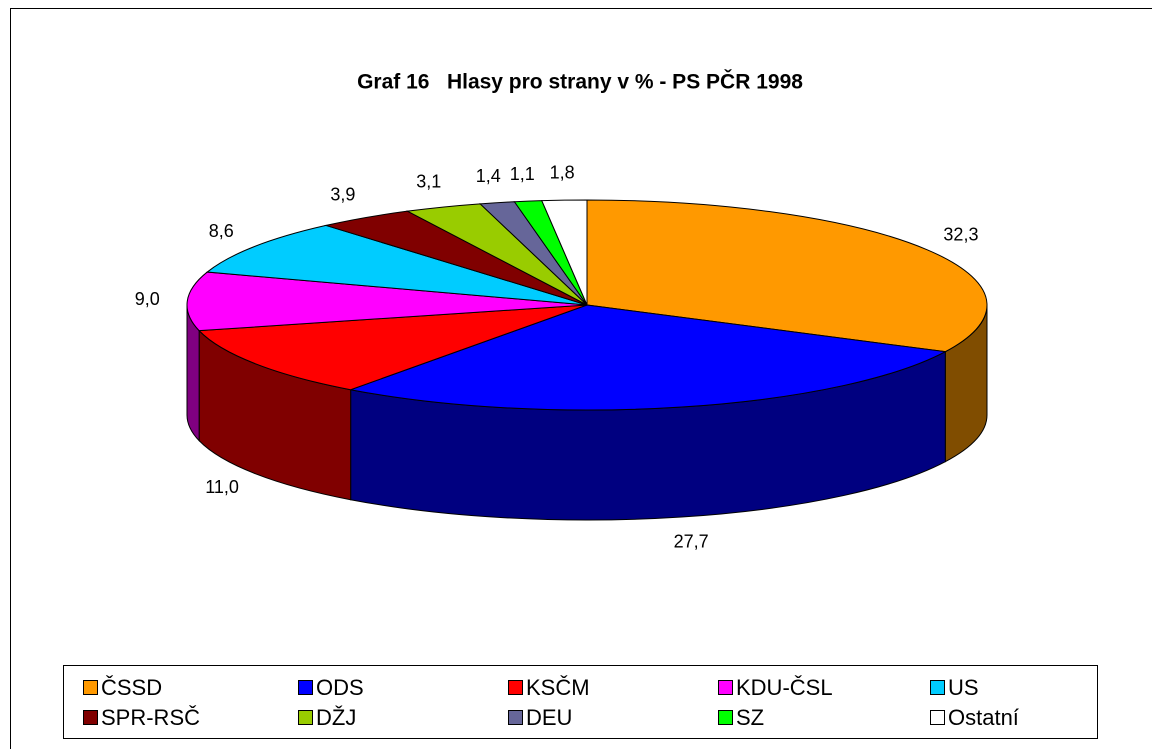 The height and width of the screenshot is (749, 1152). Describe the element at coordinates (342, 195) in the screenshot. I see `data-label: 3,9` at that location.